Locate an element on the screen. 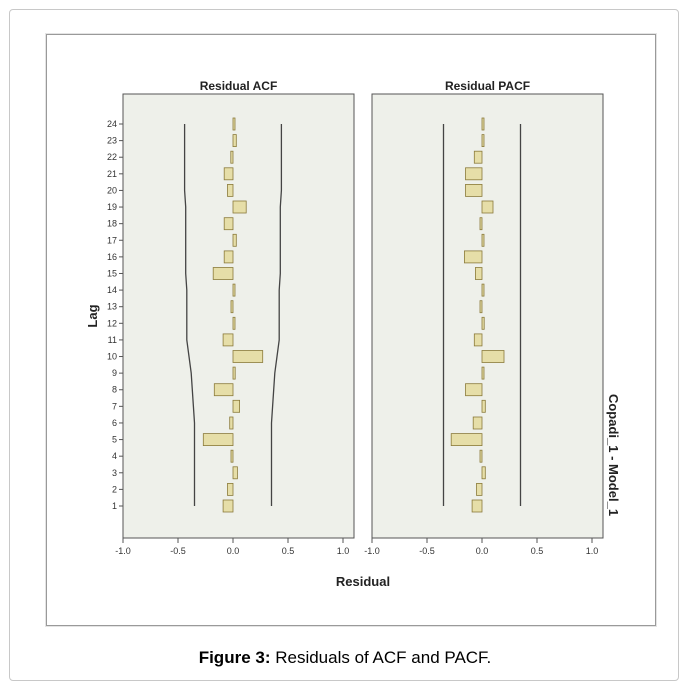 This screenshot has height=690, width=690. y-axis-label: Lag is located at coordinates (92, 315).